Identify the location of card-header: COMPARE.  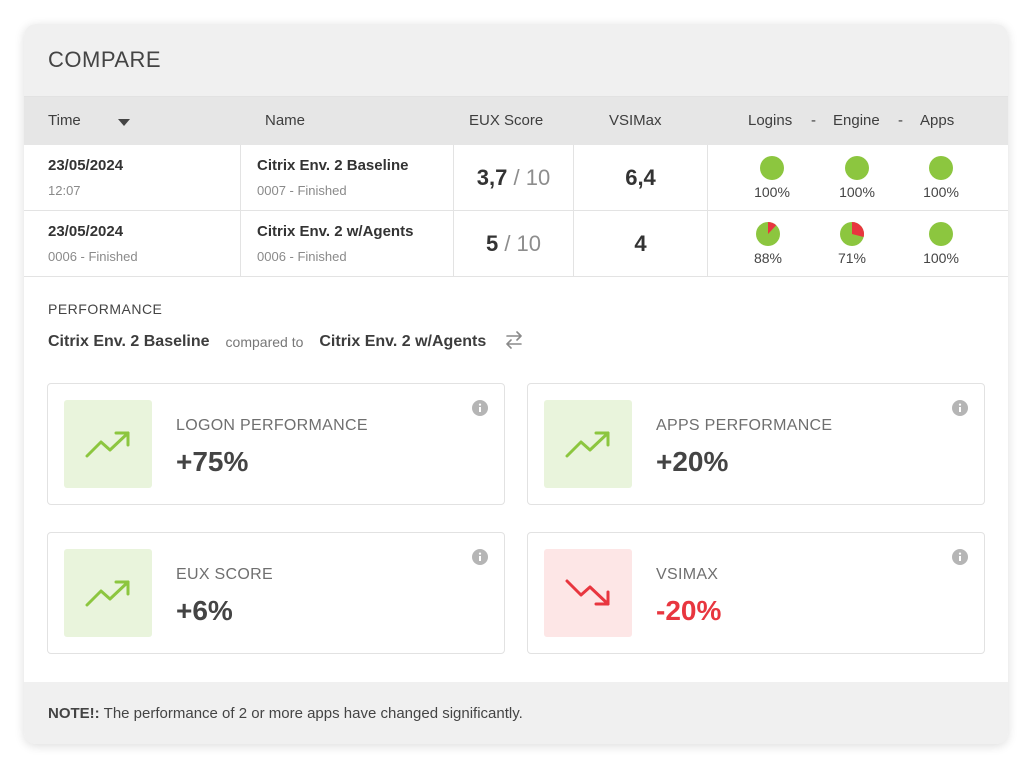
(516, 60).